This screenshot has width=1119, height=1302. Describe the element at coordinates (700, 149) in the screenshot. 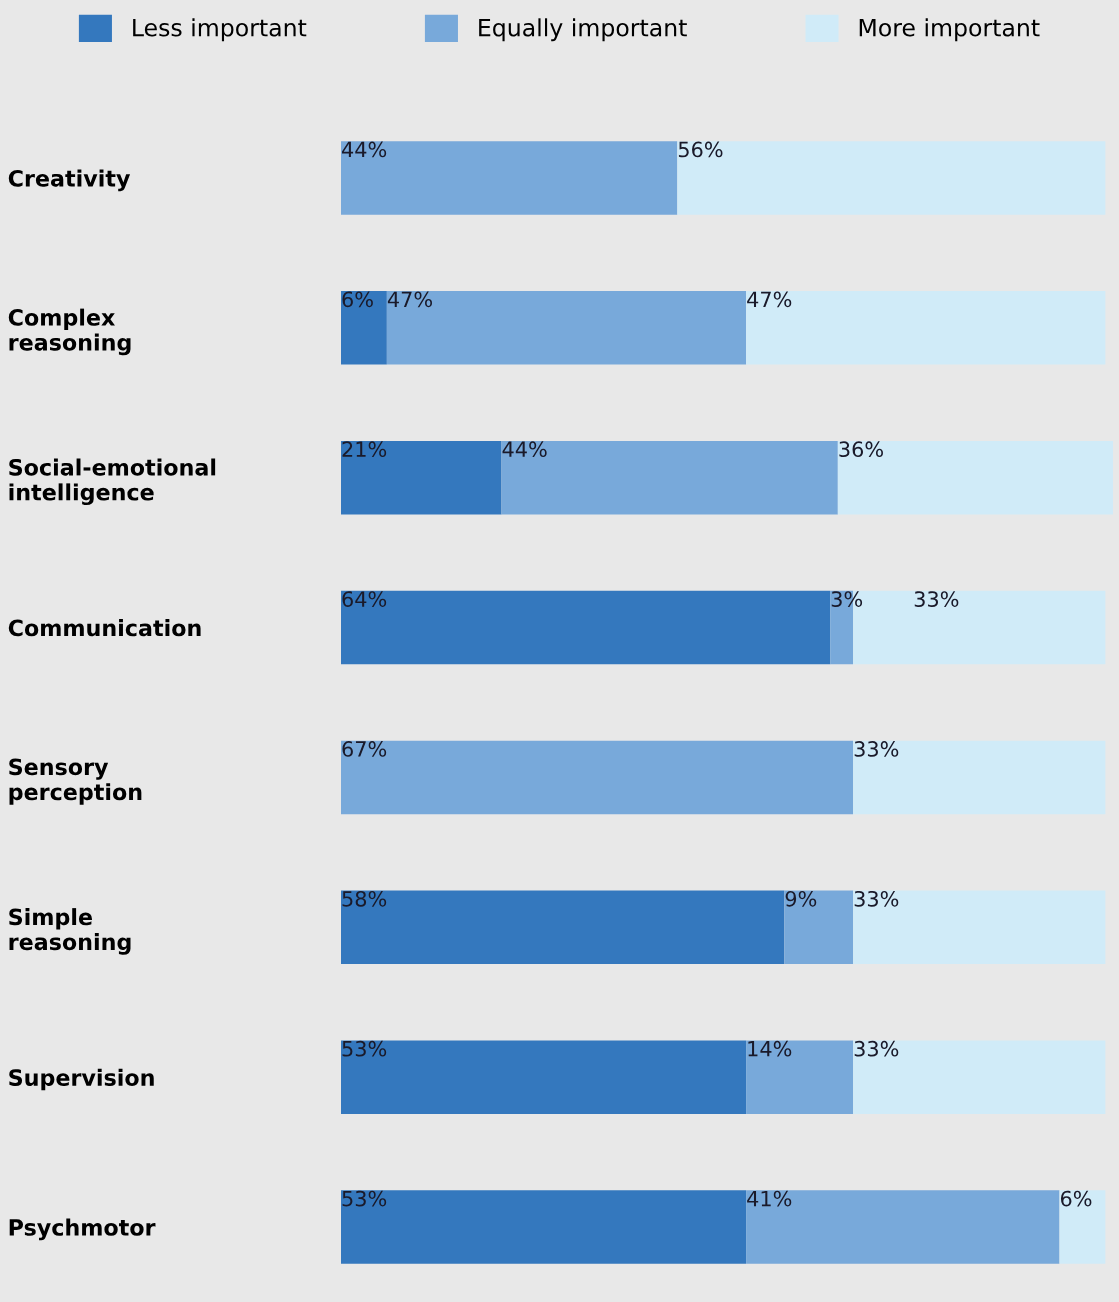

I see `data-label: 56%` at that location.